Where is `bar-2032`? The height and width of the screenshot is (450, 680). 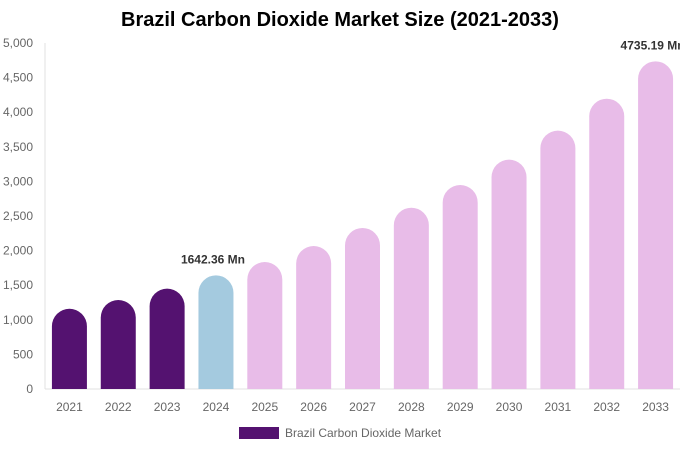
bar-2032 is located at coordinates (607, 244).